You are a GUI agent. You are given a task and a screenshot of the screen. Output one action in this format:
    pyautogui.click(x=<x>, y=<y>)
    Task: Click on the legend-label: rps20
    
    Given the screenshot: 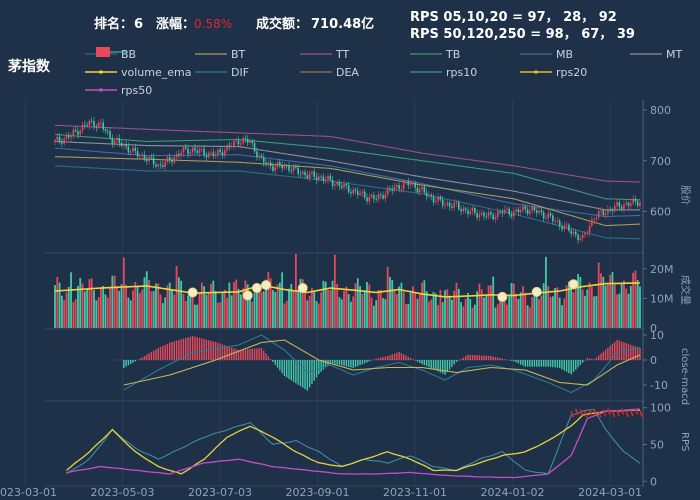 What is the action you would take?
    pyautogui.click(x=571, y=72)
    